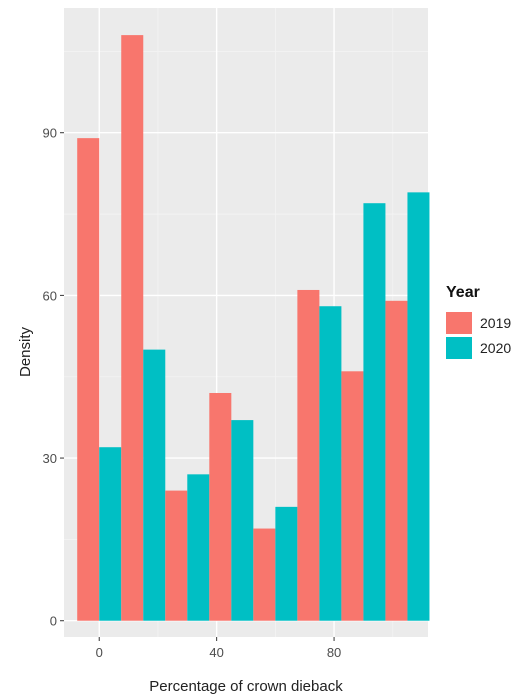 The height and width of the screenshot is (700, 530). Describe the element at coordinates (459, 348) in the screenshot. I see `legend-key-2020` at that location.